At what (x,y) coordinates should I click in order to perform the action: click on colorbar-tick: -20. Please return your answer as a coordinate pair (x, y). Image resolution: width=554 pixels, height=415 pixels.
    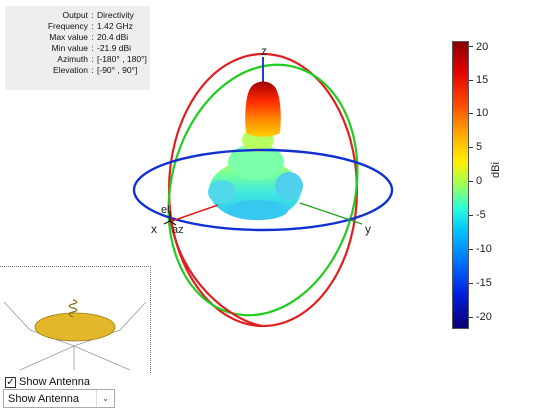
    Looking at the image, I should click on (484, 317).